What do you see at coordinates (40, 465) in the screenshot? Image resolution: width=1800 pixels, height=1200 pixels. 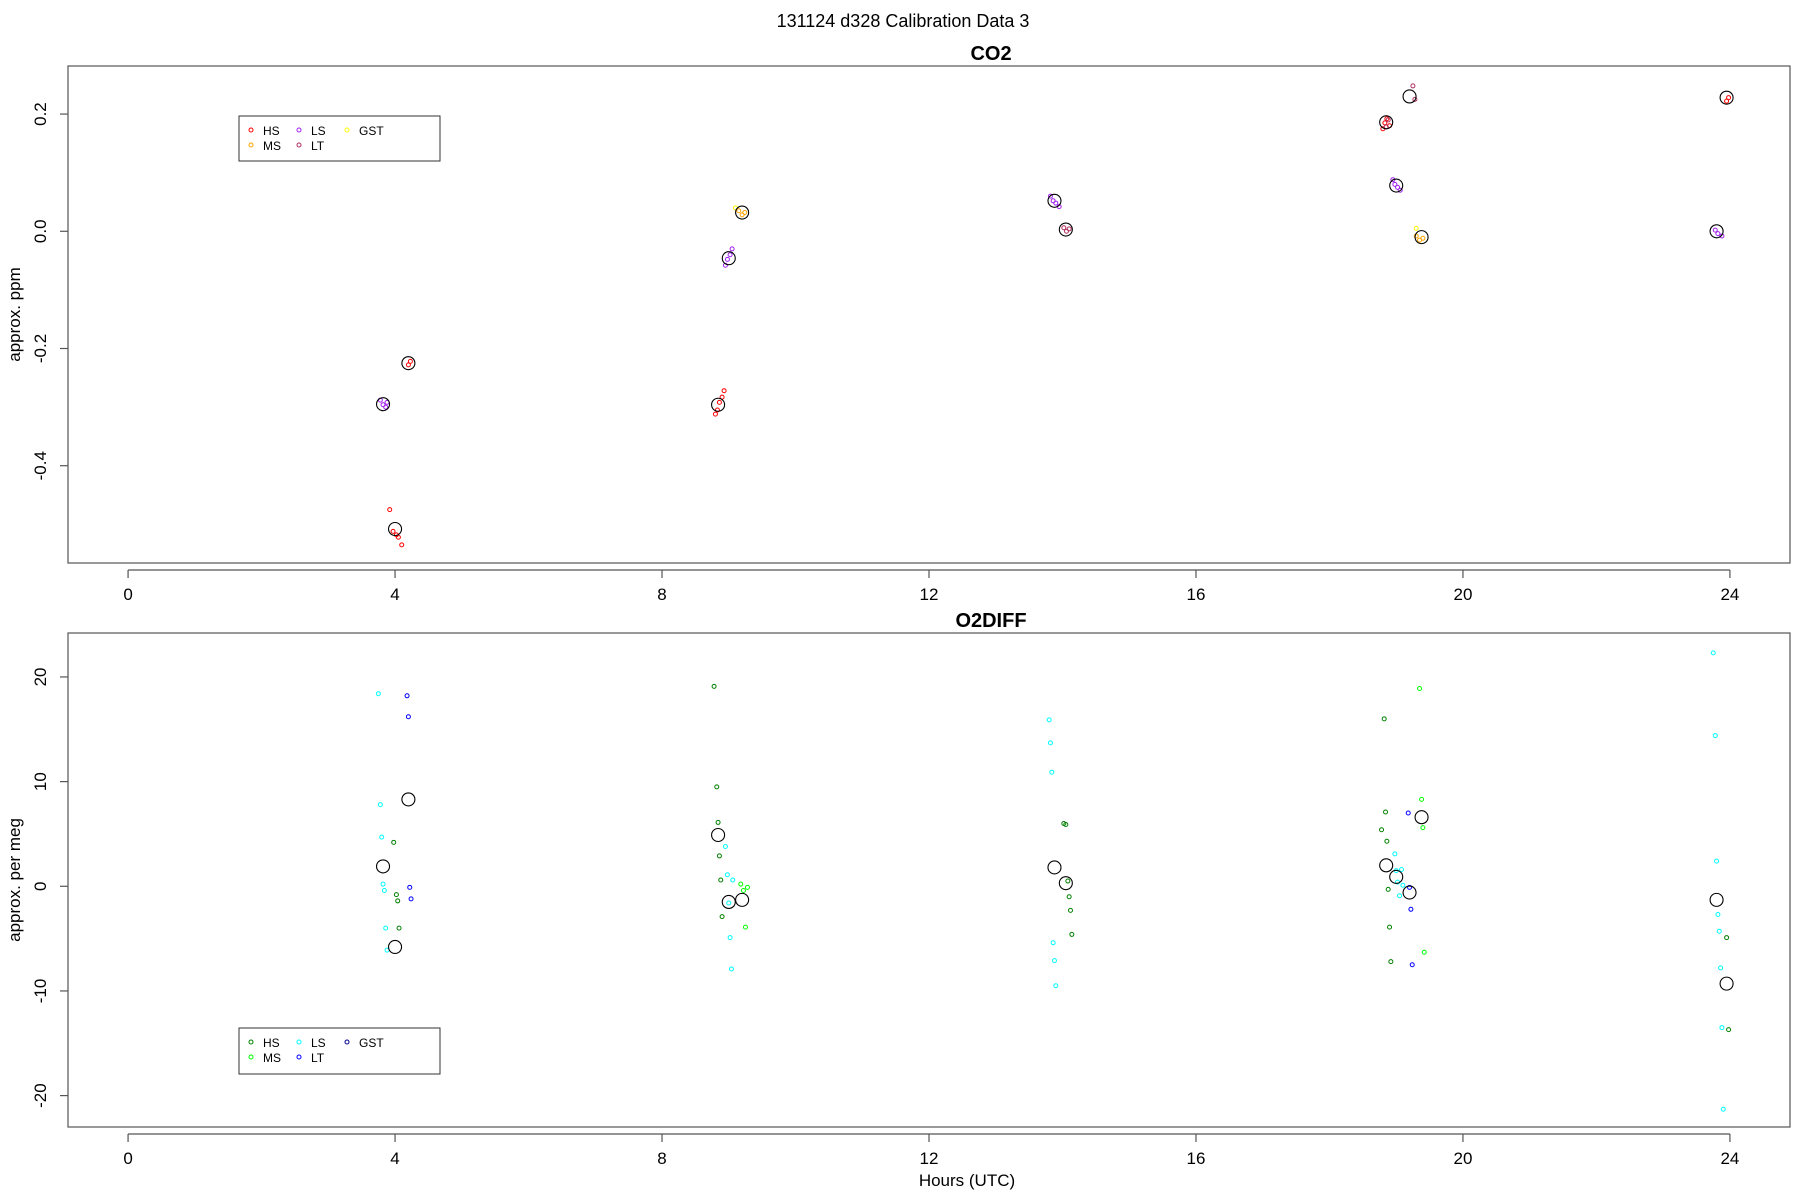 I see `y-tick-label: -0.4` at bounding box center [40, 465].